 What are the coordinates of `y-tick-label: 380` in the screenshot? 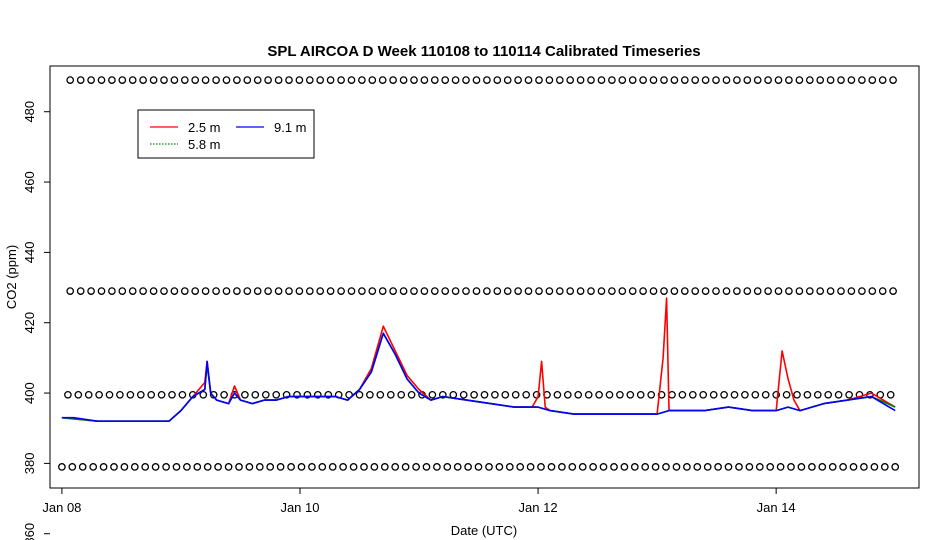 It's located at (29, 464).